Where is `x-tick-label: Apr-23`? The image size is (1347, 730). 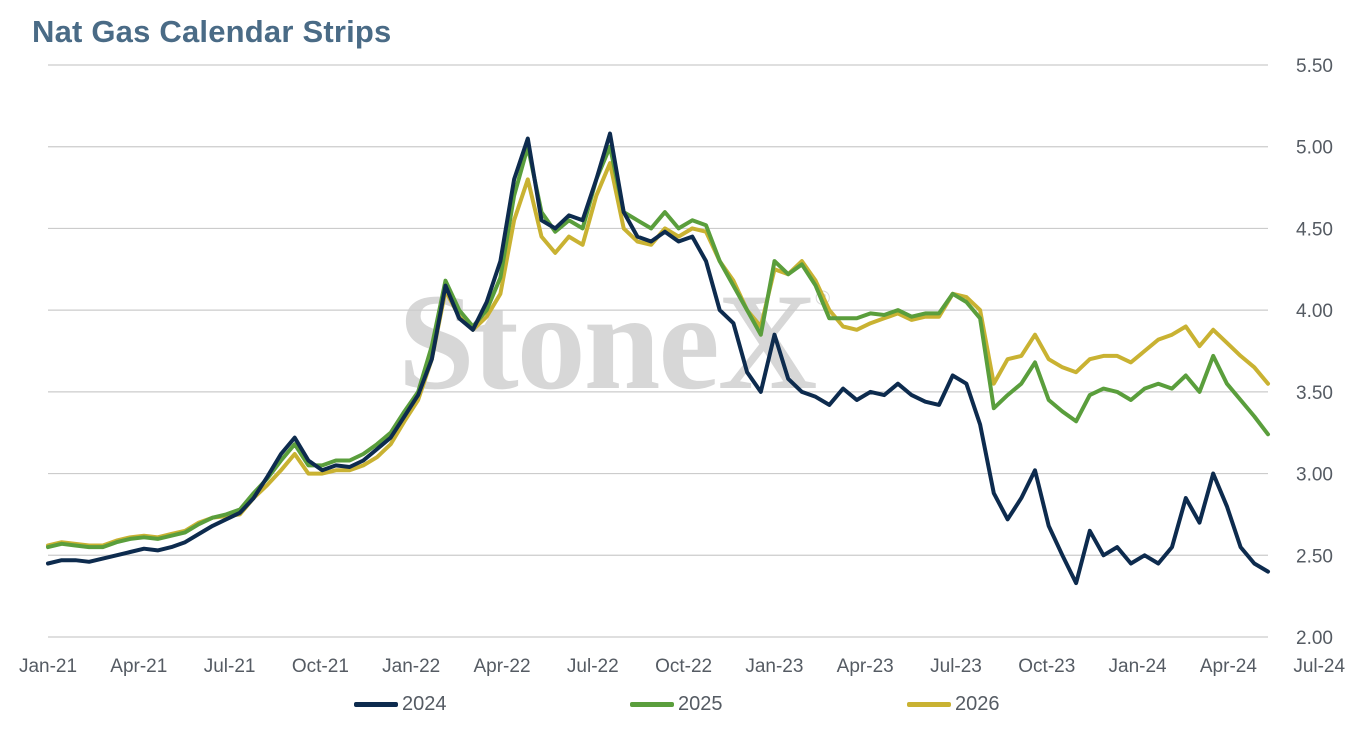
x-tick-label: Apr-23 is located at coordinates (865, 666).